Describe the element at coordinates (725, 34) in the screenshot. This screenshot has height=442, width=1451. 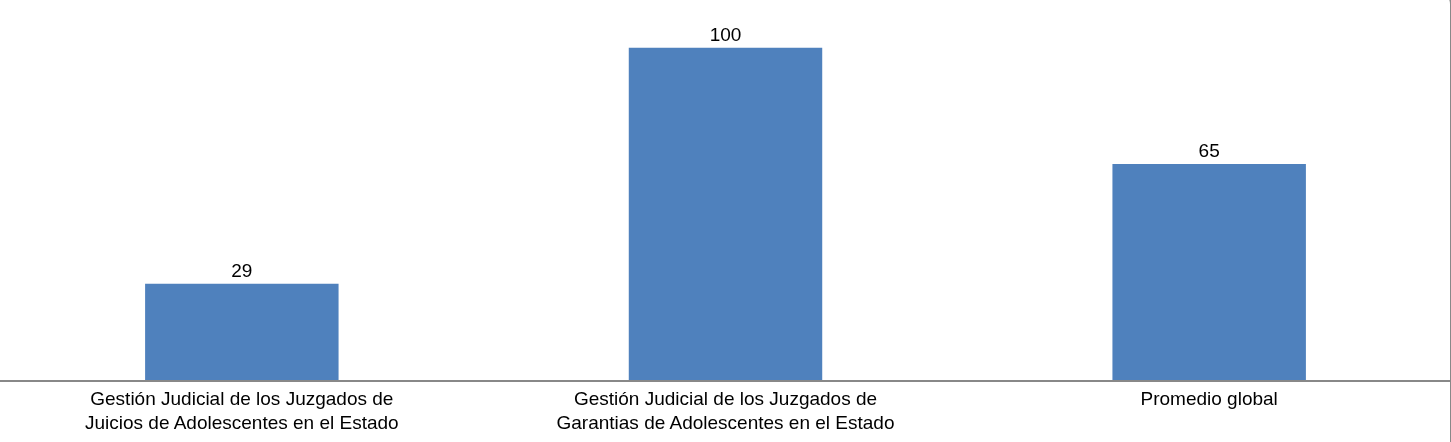
I see `data-label: 100` at that location.